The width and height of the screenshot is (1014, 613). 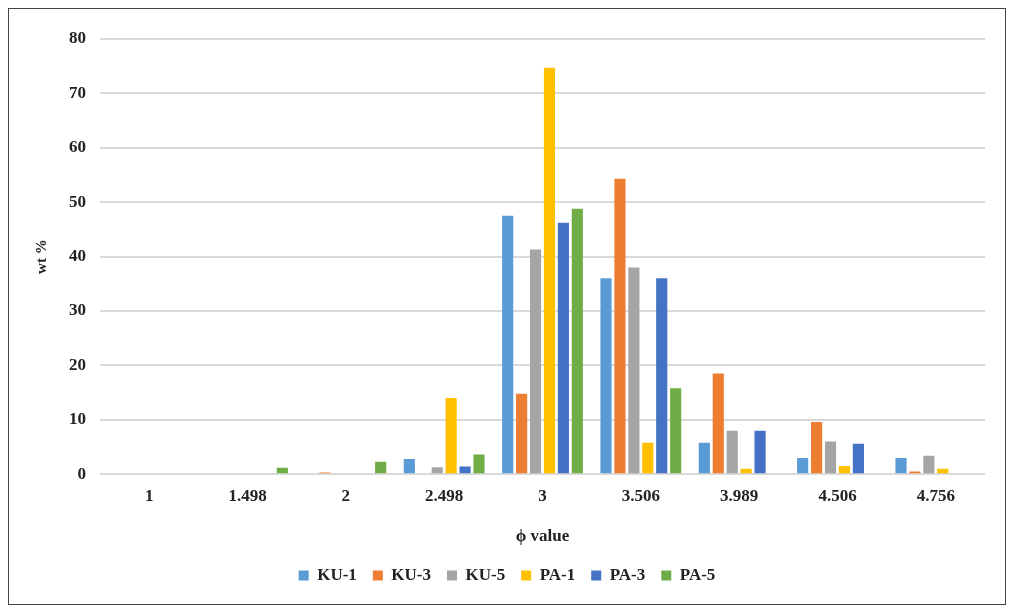 What do you see at coordinates (77, 255) in the screenshot?
I see `y-tick-label: 40` at bounding box center [77, 255].